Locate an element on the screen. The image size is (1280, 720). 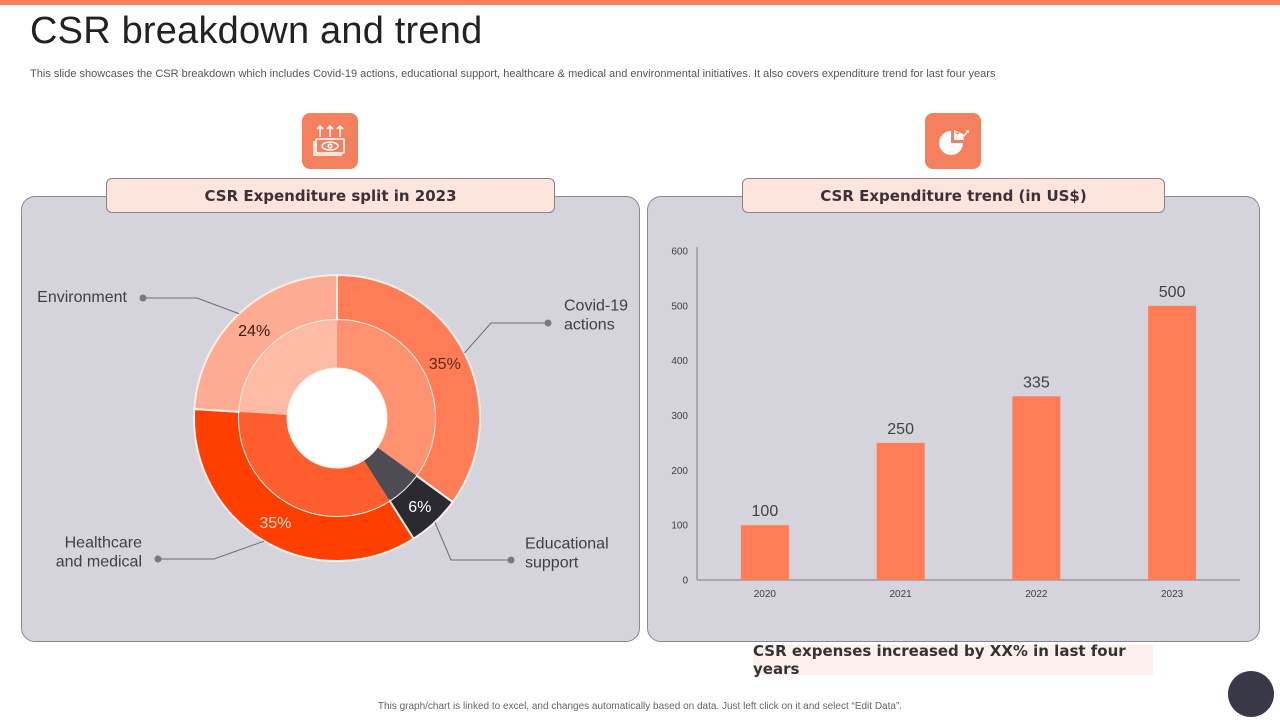
slice-inner-educational-support is located at coordinates (390, 474).